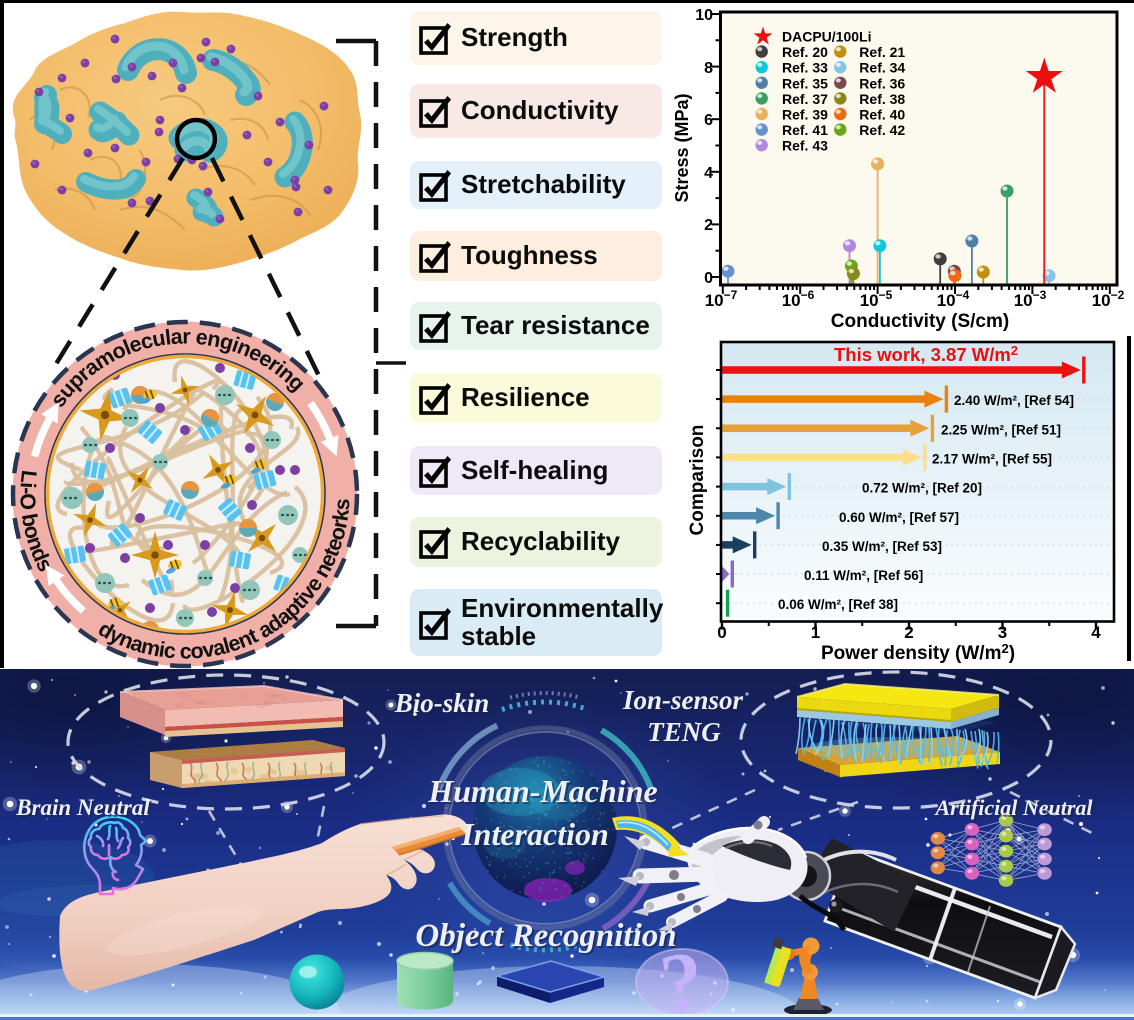 This screenshot has width=1134, height=1020. I want to click on svg-text: Ref. 37, so click(805, 99).